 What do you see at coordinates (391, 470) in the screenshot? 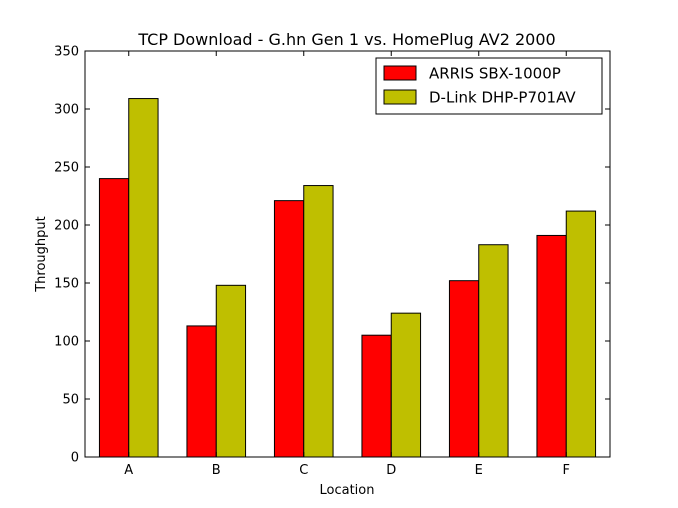
I see `x-tick-label: D` at bounding box center [391, 470].